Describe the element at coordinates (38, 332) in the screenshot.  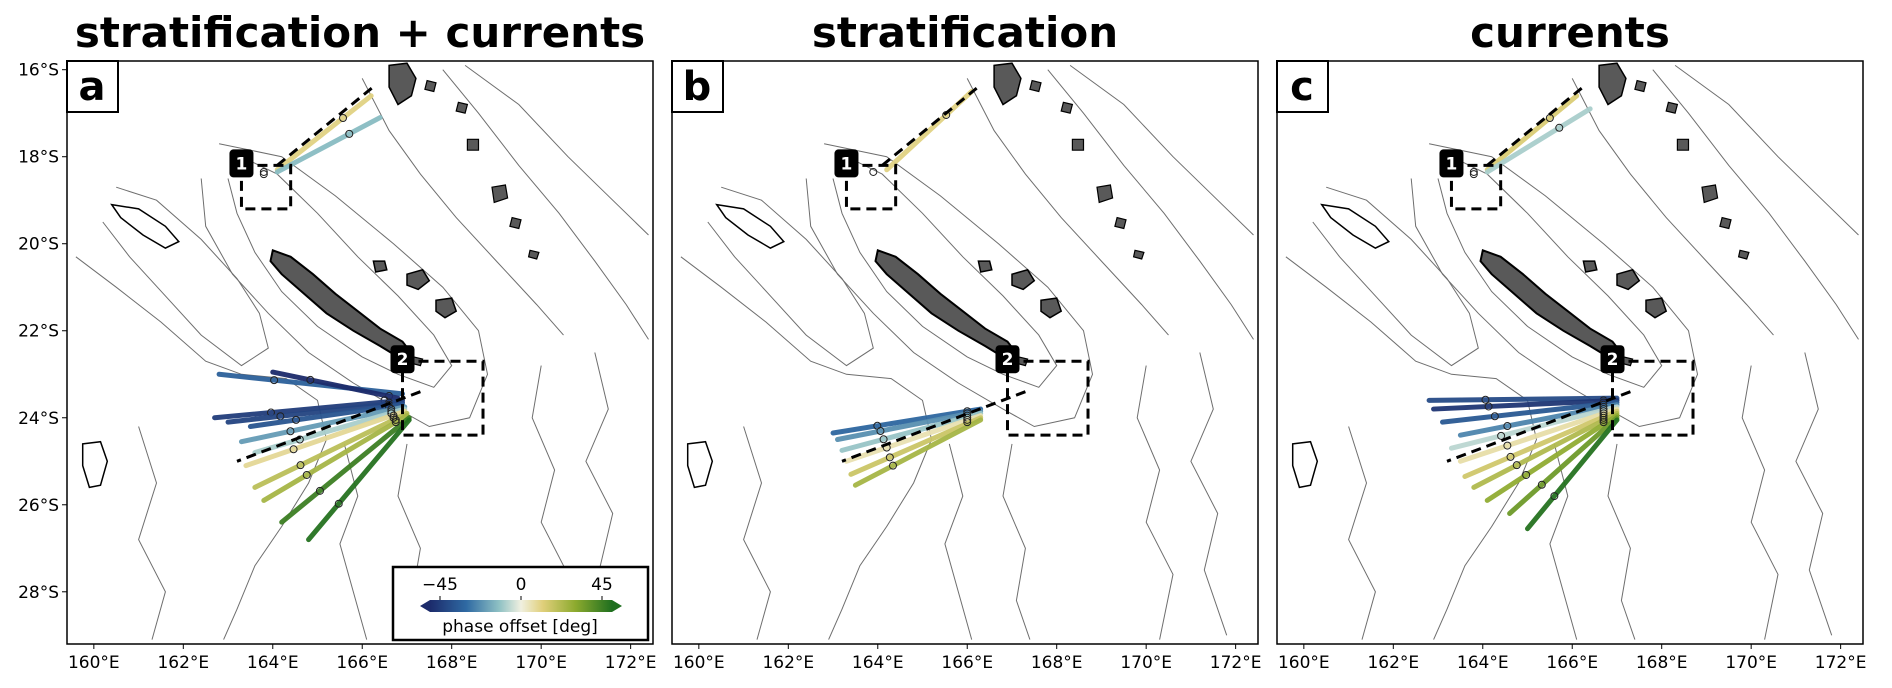
I see `y-tick-label: 22°S` at that location.